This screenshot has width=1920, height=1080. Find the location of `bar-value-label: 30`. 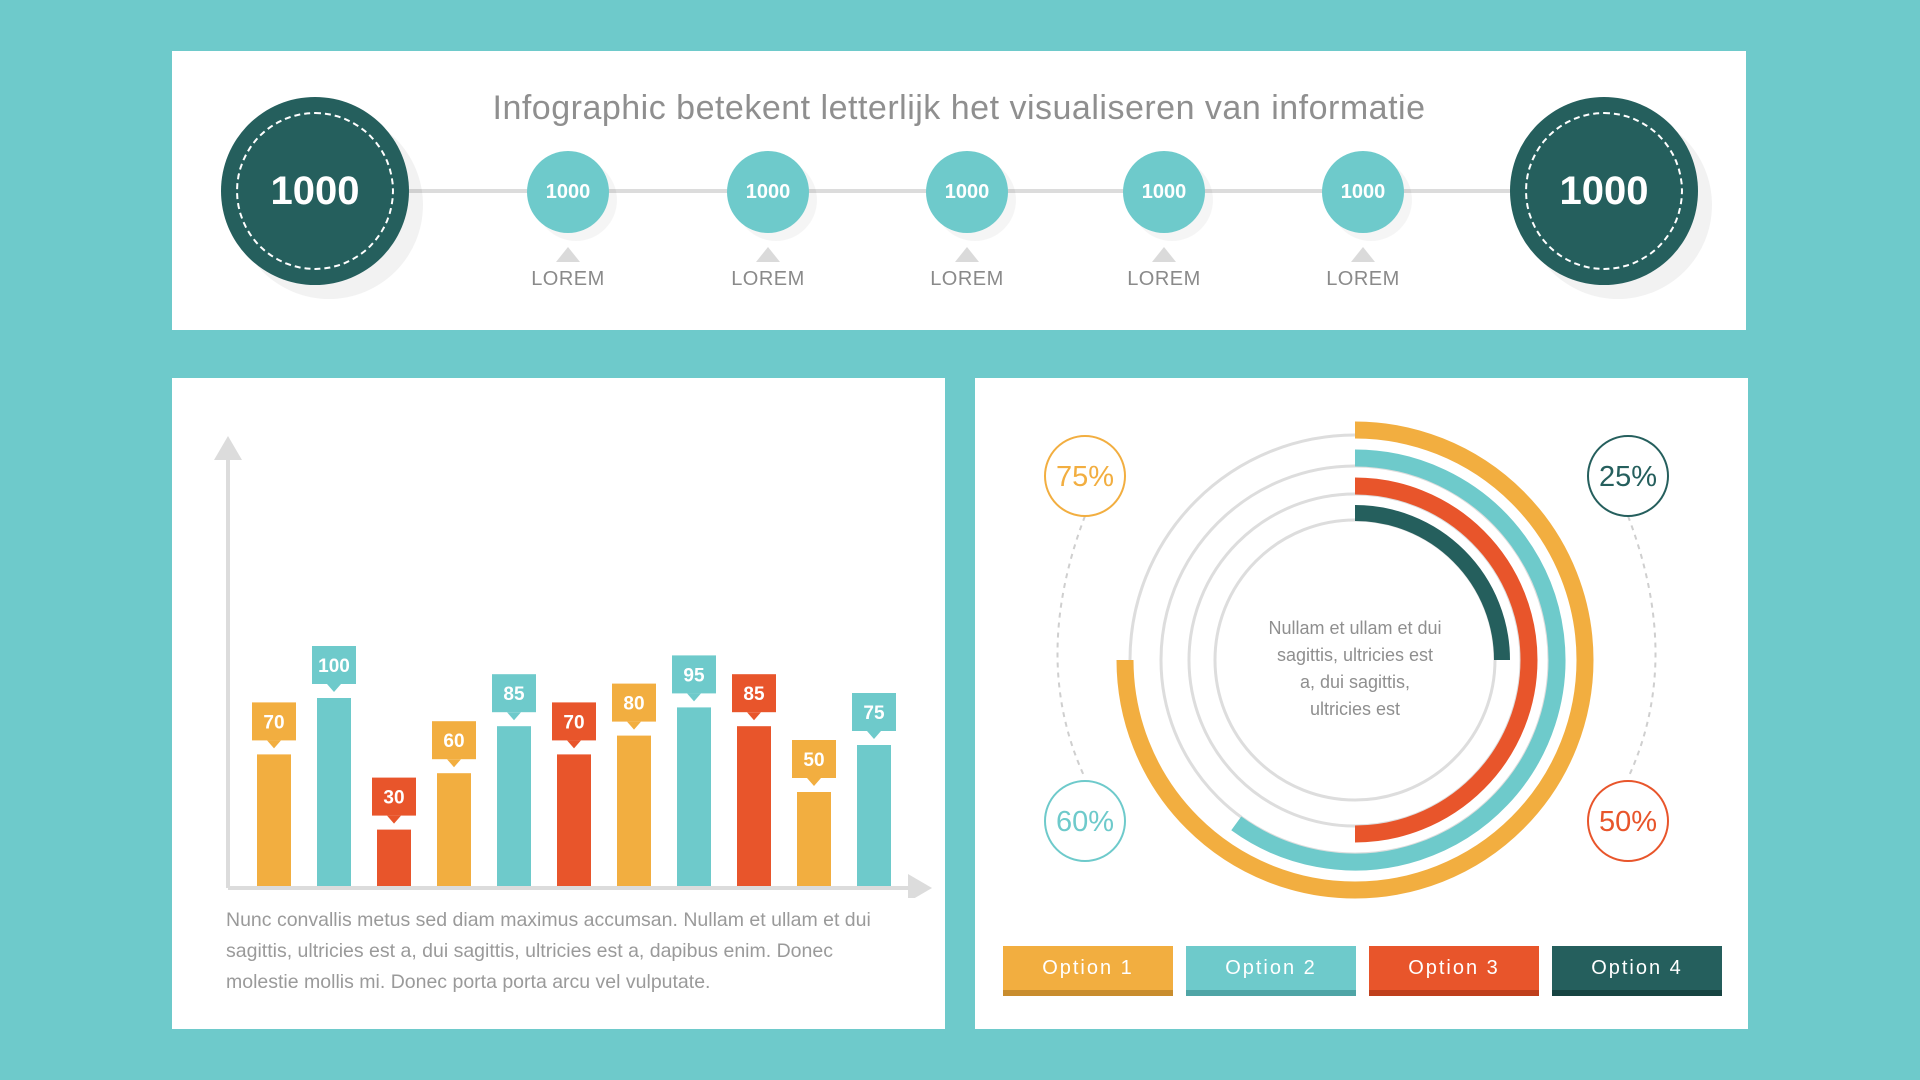

bar-value-label: 30 is located at coordinates (393, 798).